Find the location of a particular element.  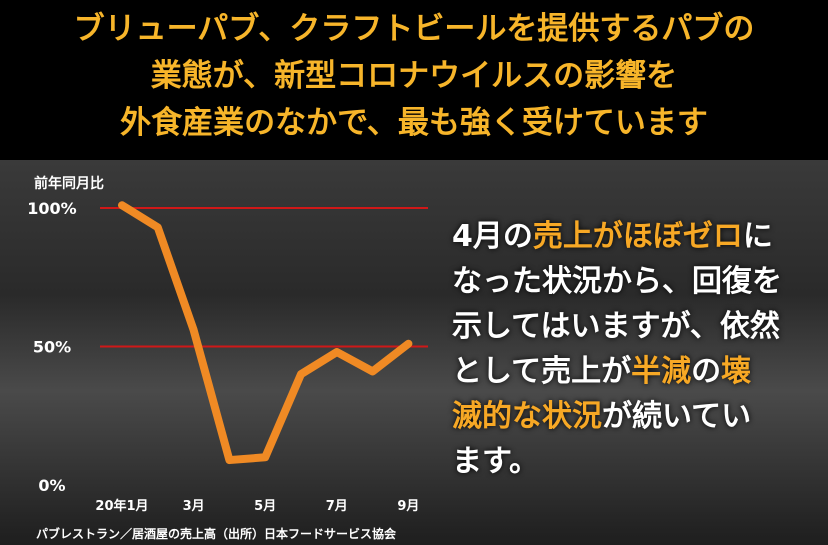

x-tick-label: 5月 is located at coordinates (265, 506).